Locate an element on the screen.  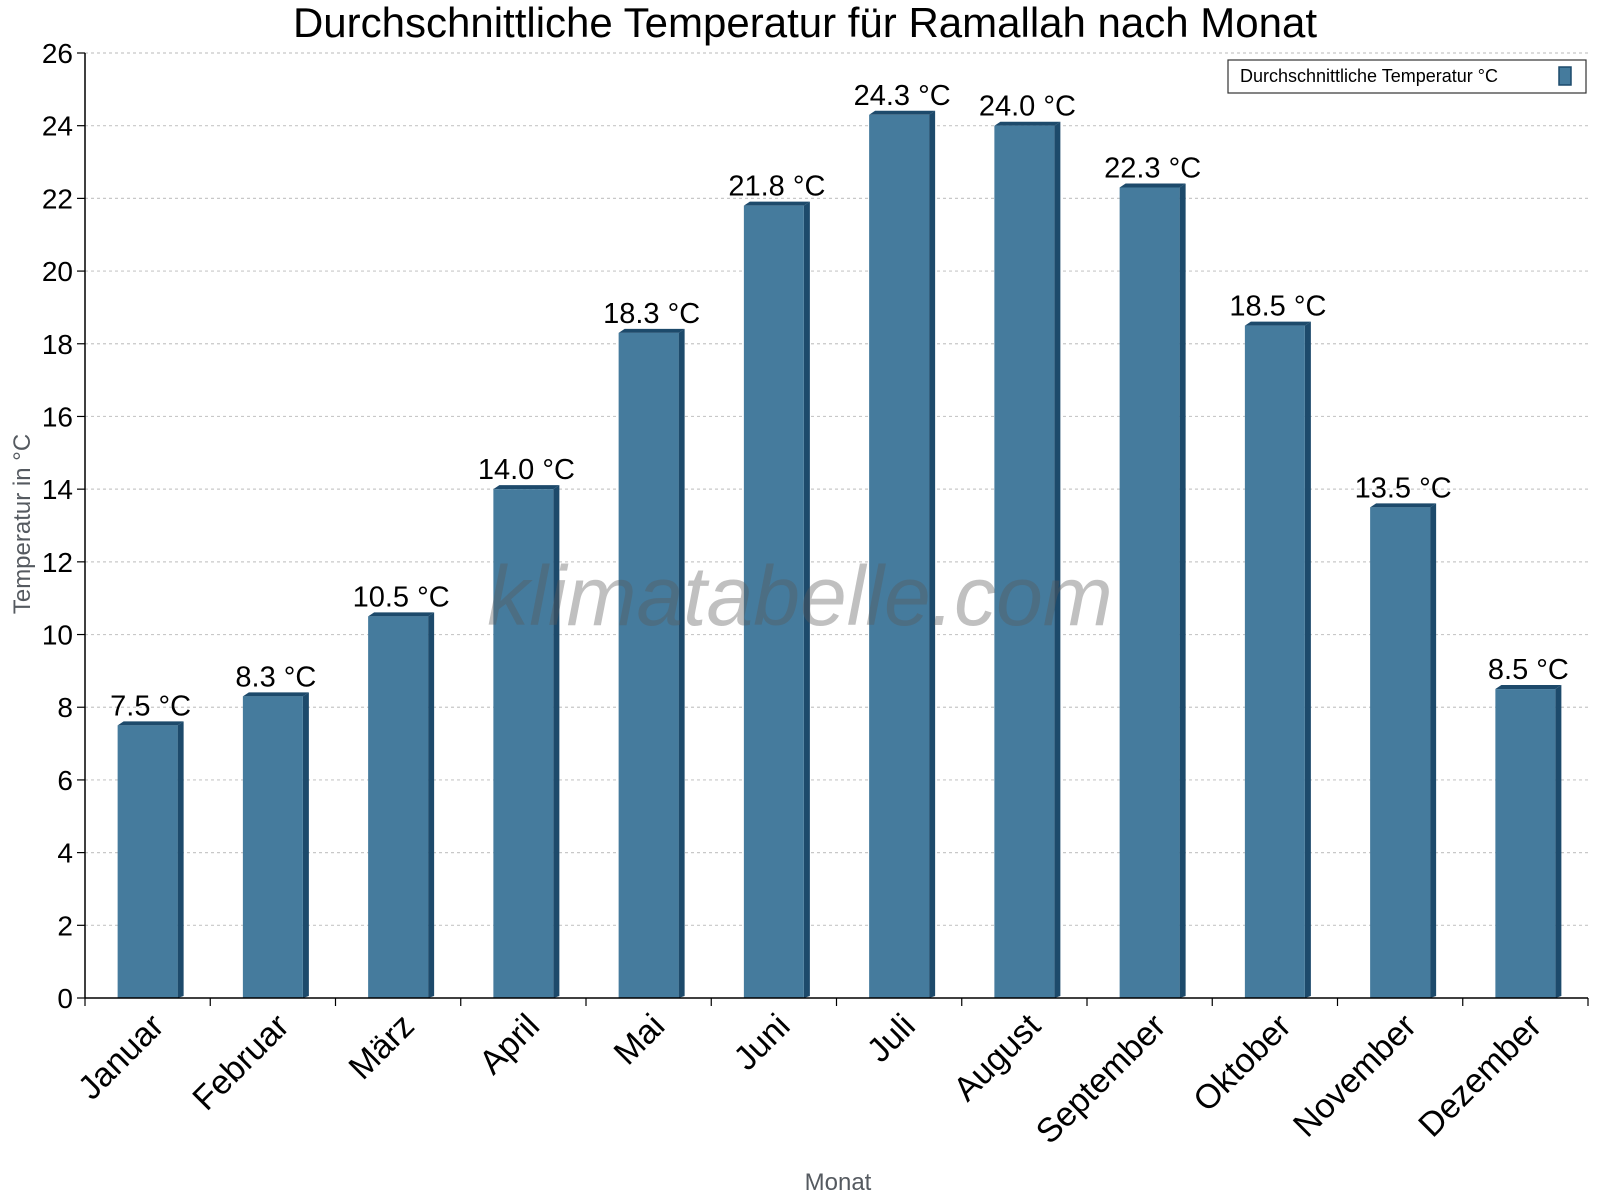
x-tick-label: November is located at coordinates (1355, 1076).